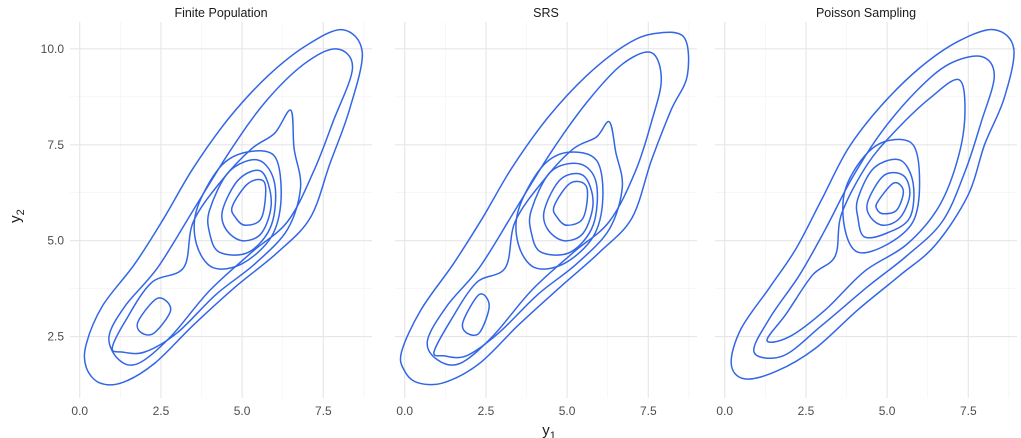 The height and width of the screenshot is (438, 1021). I want to click on panel-title: SRS, so click(546, 13).